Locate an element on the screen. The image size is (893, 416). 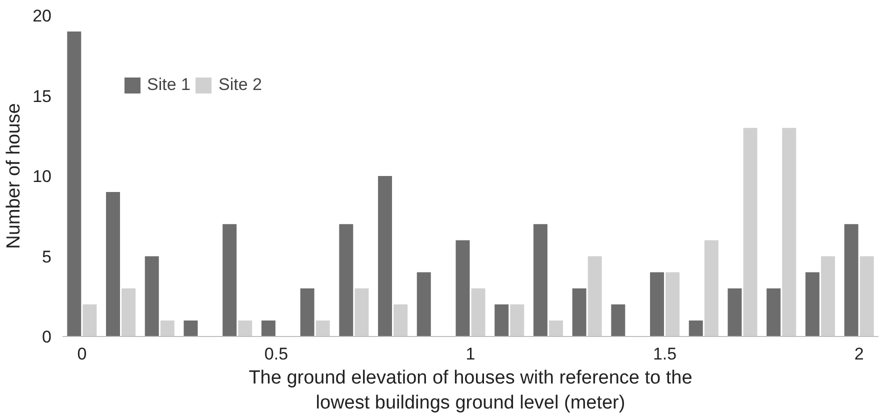
x-tick-label: 1 is located at coordinates (471, 354).